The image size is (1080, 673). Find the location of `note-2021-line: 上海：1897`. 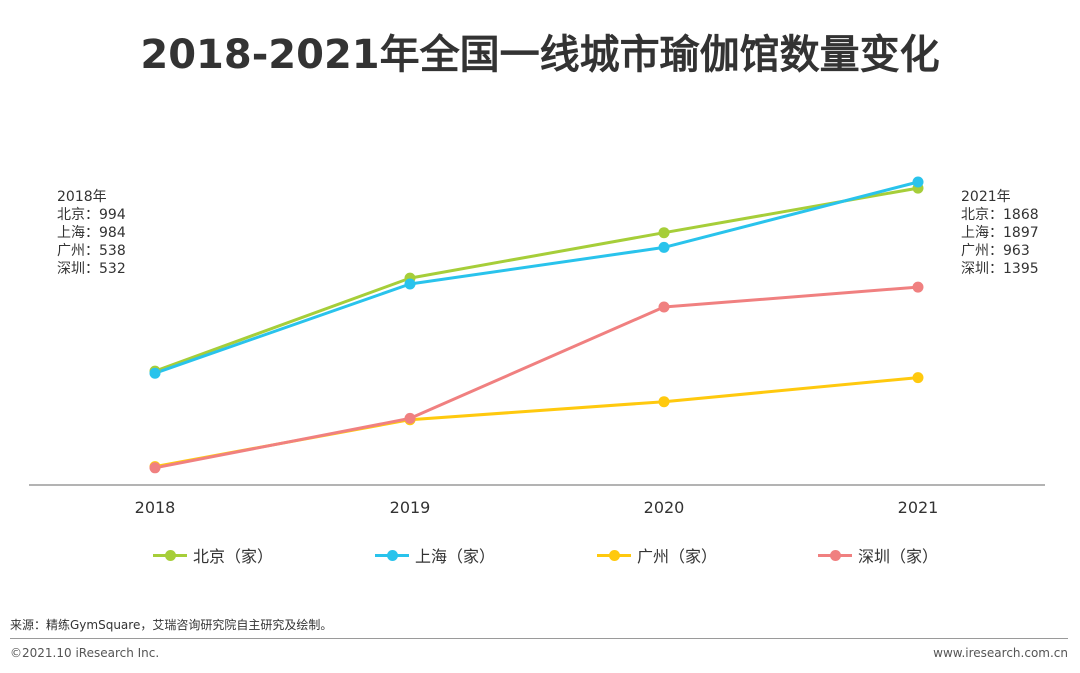

note-2021-line: 上海：1897 is located at coordinates (1000, 233).